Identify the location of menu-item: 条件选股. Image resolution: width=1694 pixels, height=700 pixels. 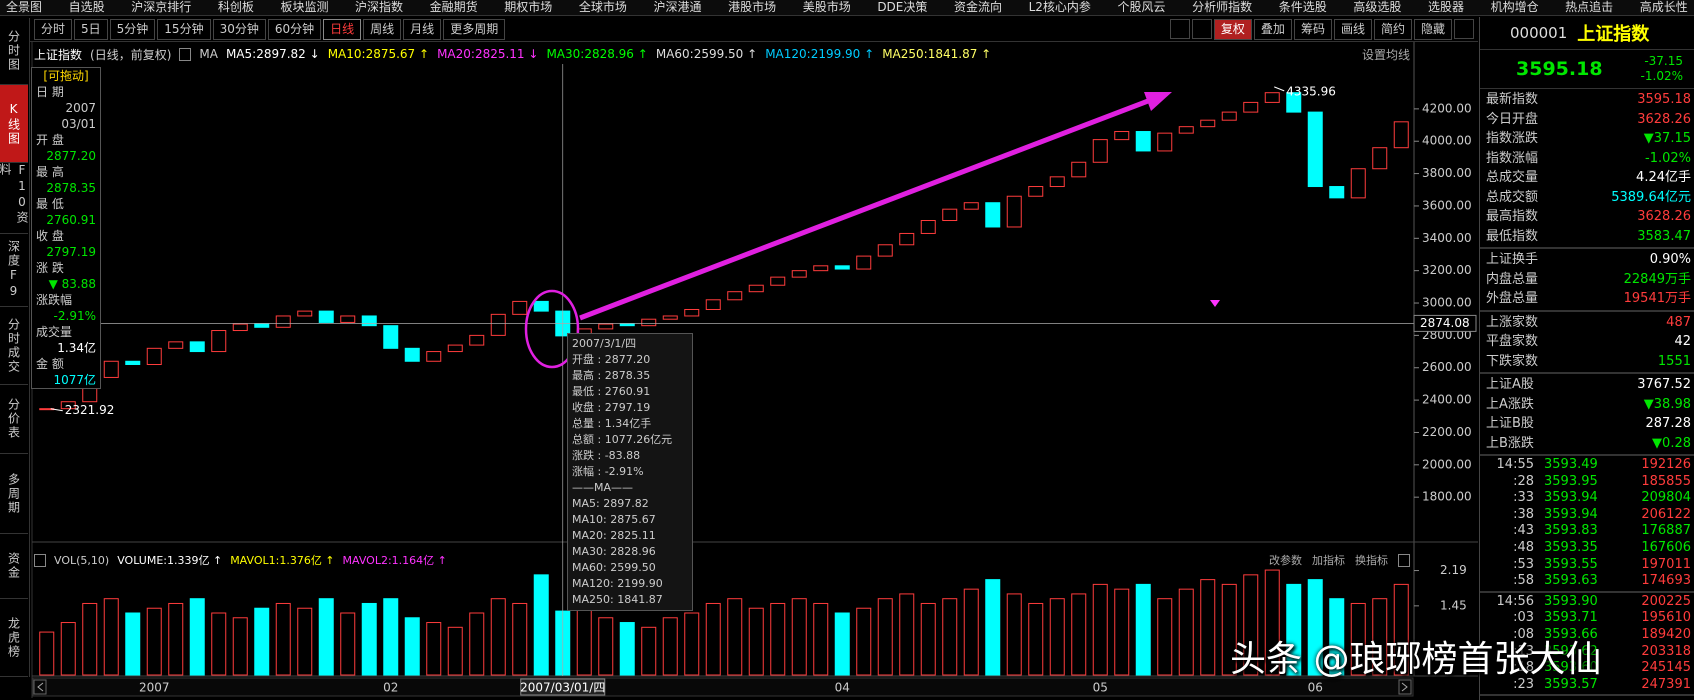
(1302, 7).